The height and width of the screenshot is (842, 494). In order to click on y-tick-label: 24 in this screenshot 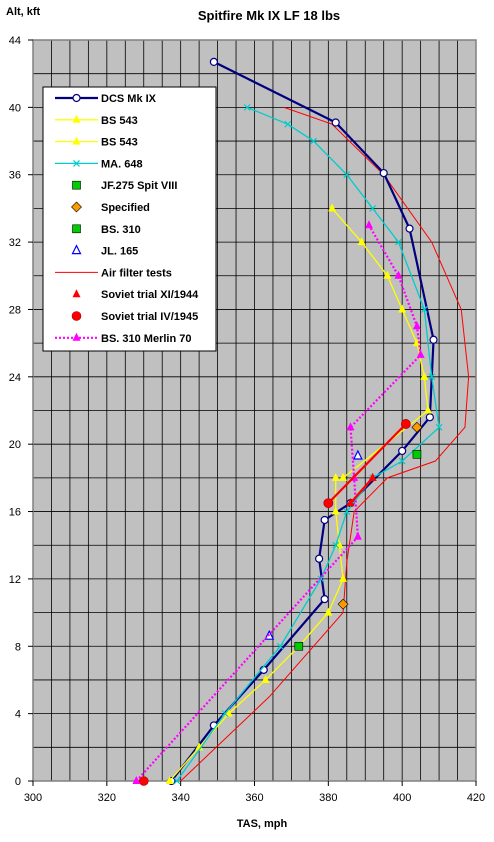, I will do `click(15, 378)`.